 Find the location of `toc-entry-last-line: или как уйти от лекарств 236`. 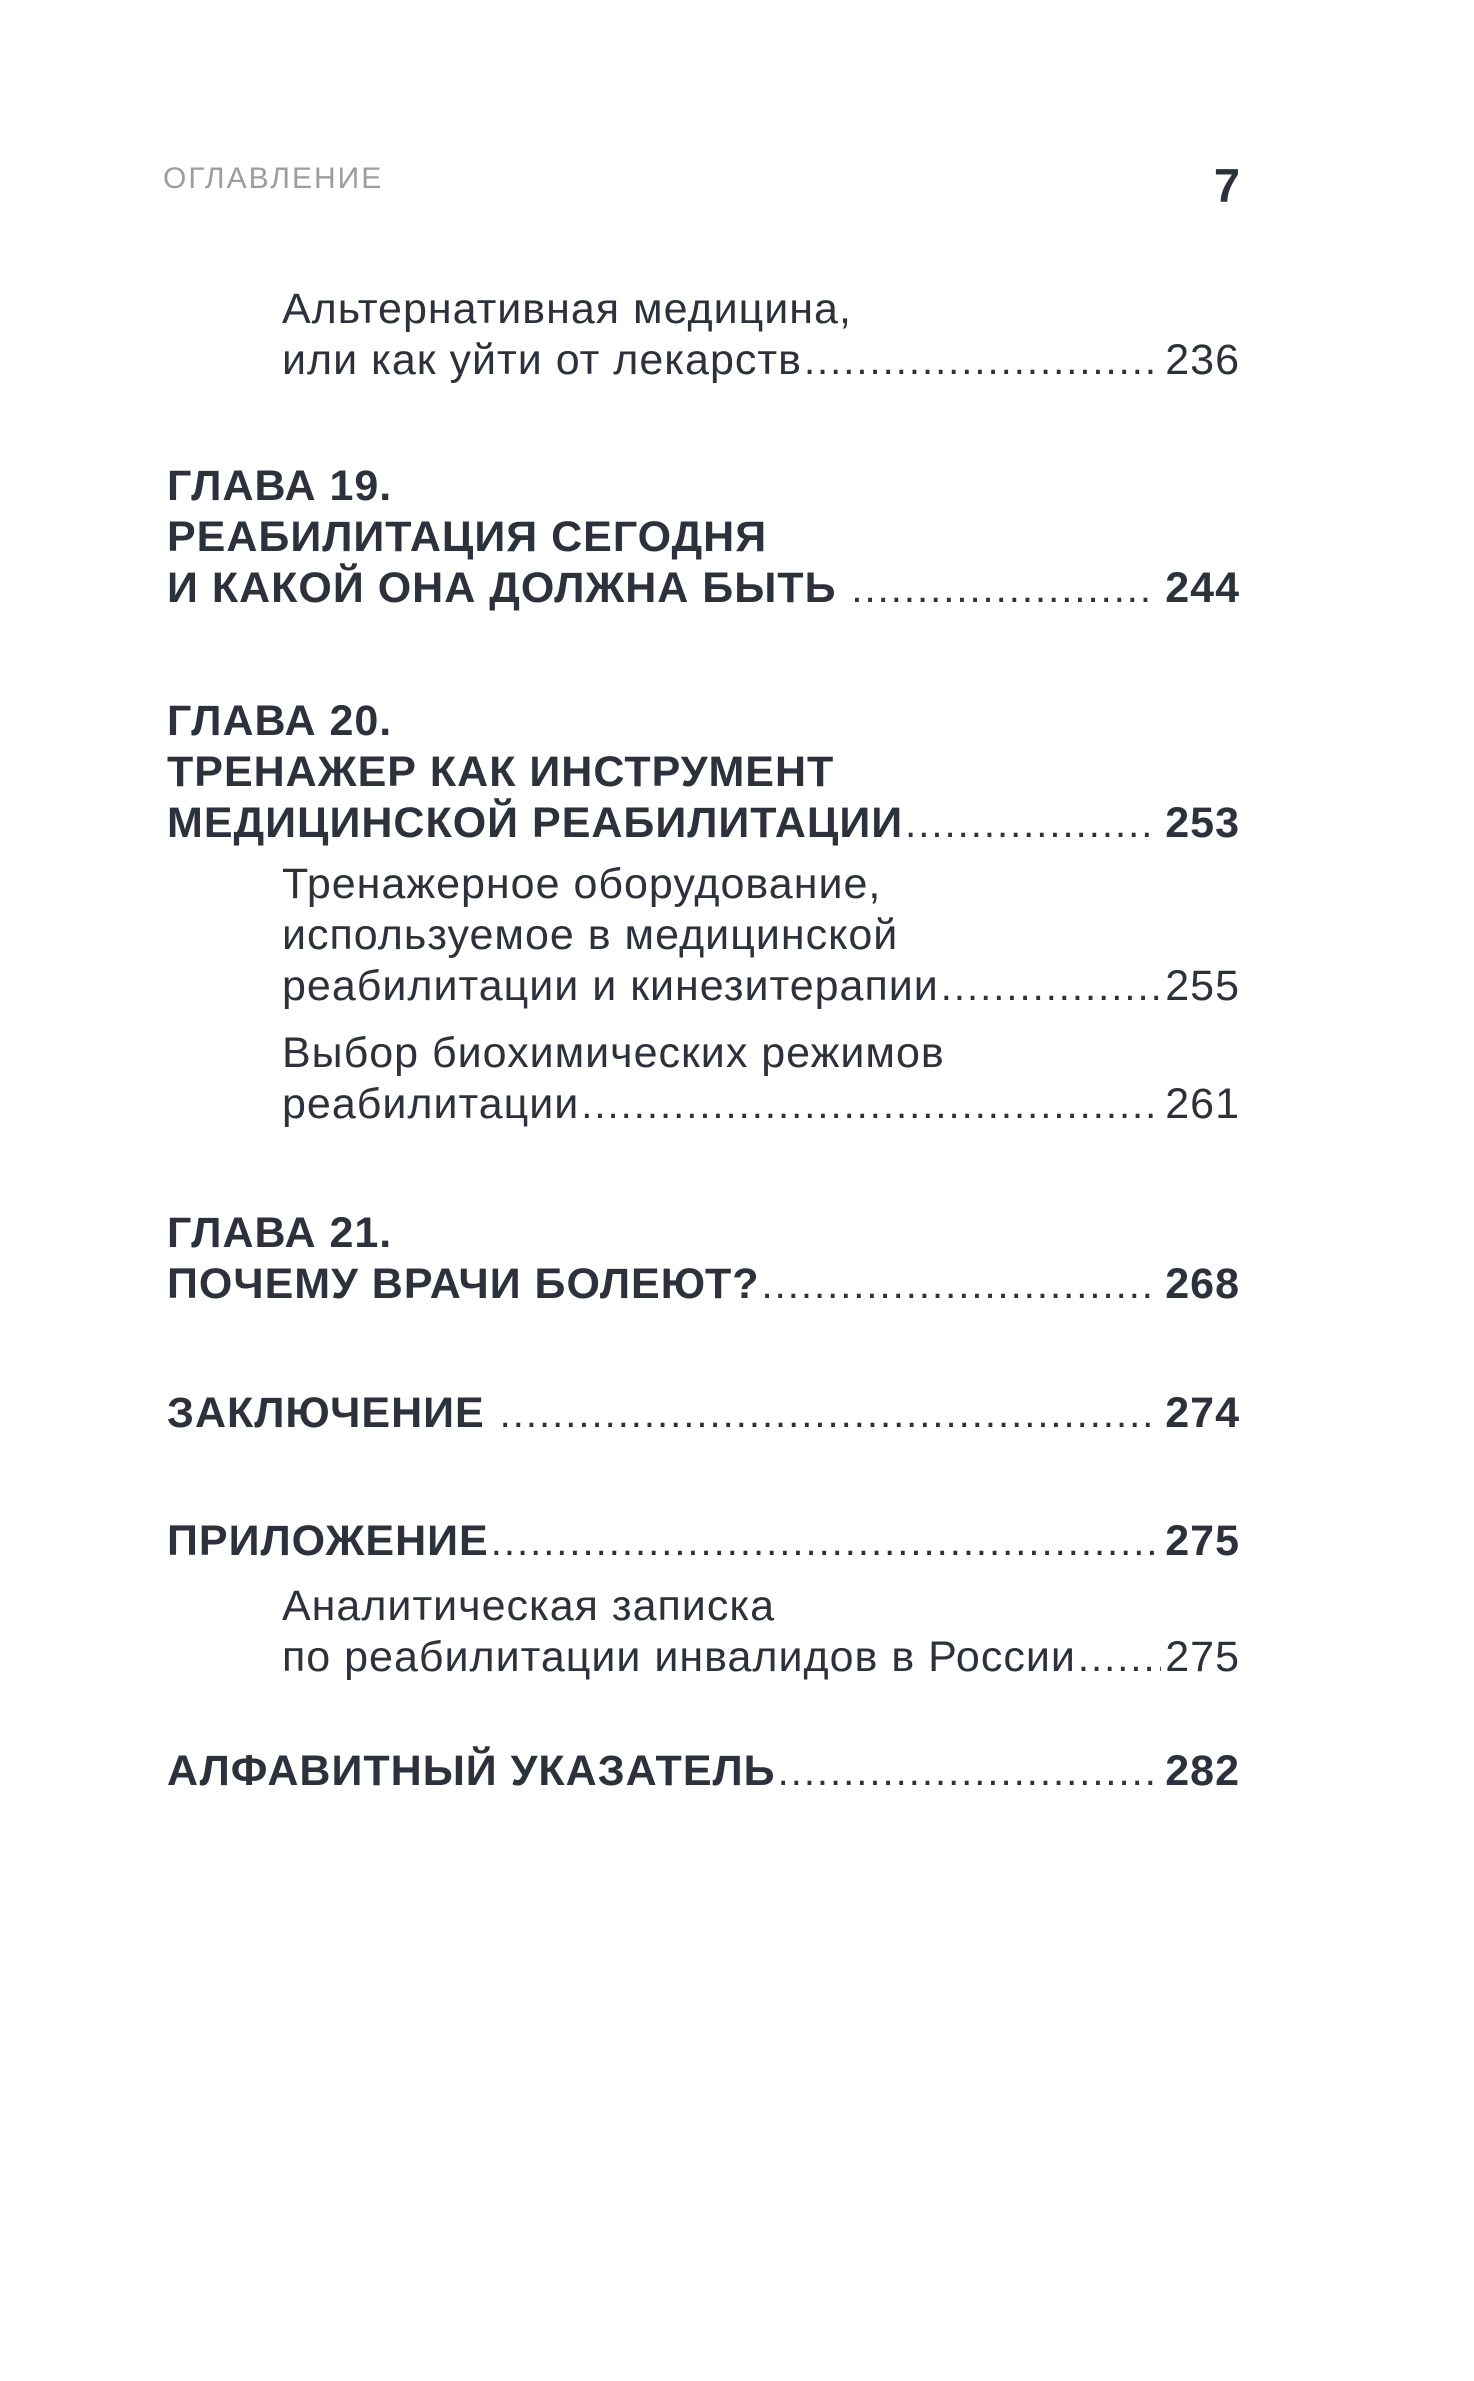

toc-entry-last-line: или как уйти от лекарств 236 is located at coordinates (761, 361).